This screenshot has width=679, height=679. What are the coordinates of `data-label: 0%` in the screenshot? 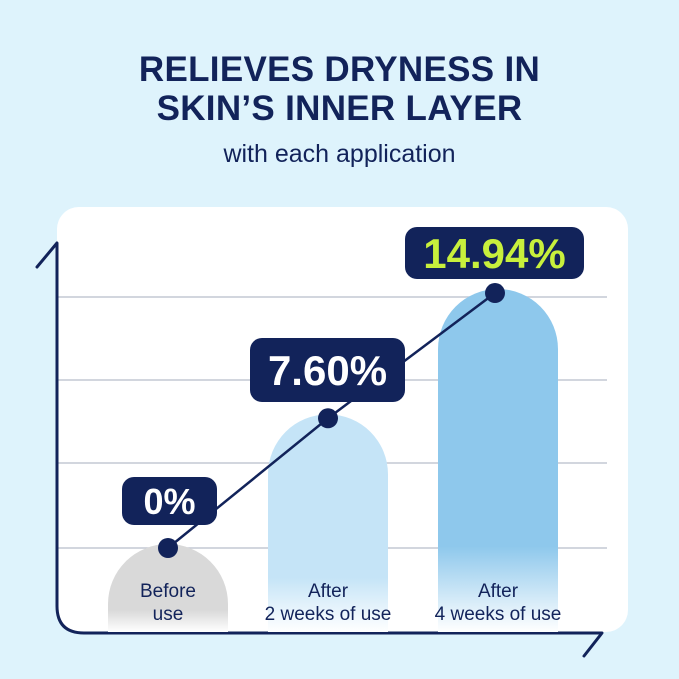 It's located at (169, 501).